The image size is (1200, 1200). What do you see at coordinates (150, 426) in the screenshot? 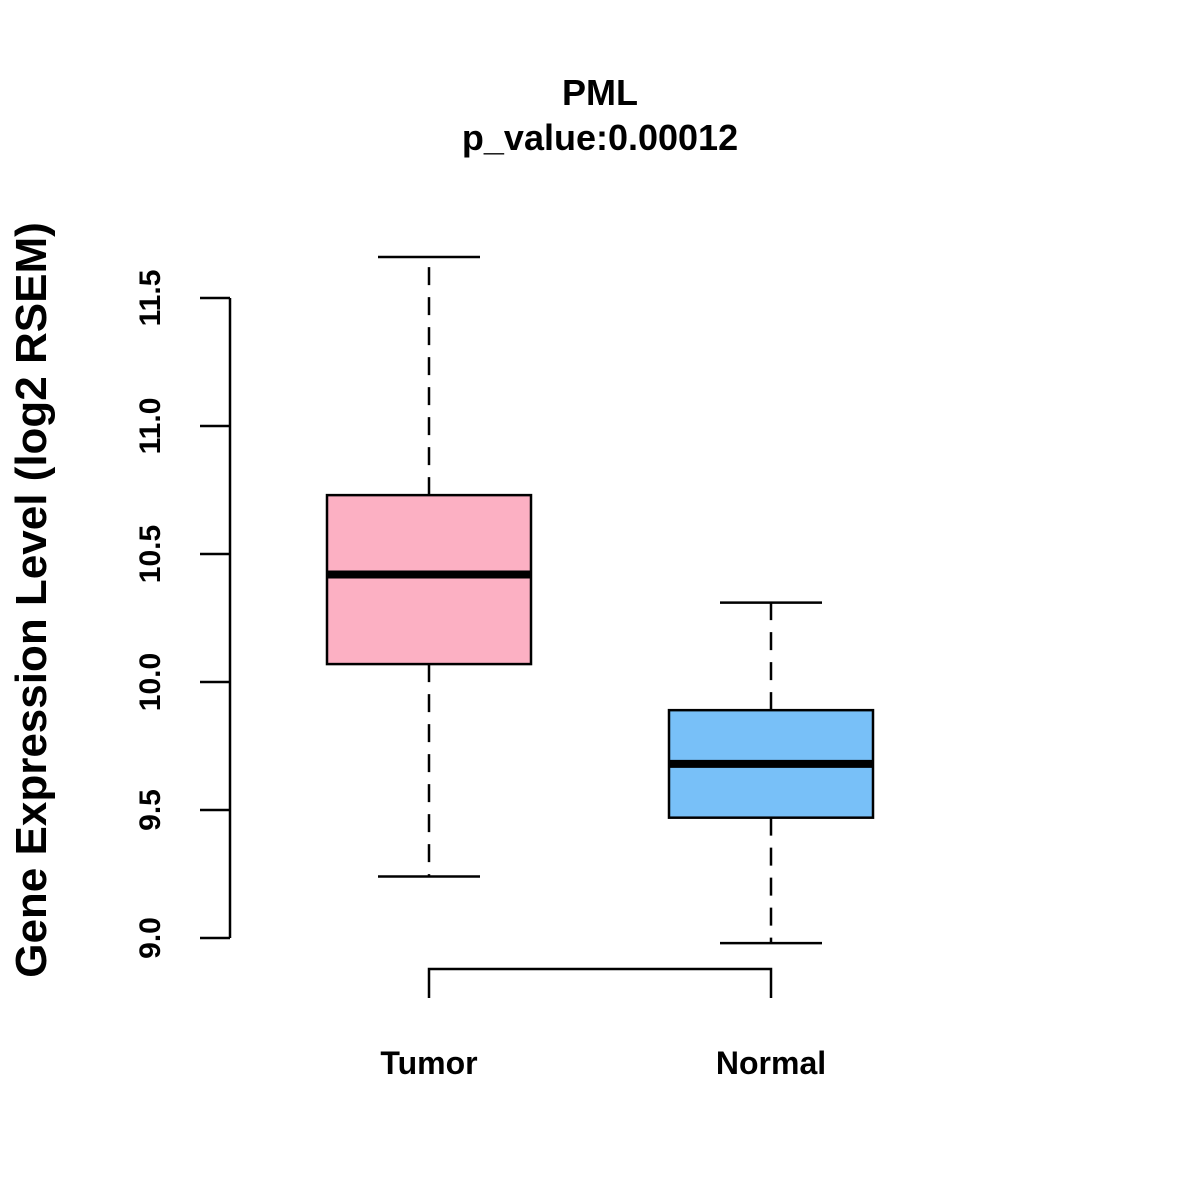
I see `y-tick-label: 11.0` at bounding box center [150, 426].